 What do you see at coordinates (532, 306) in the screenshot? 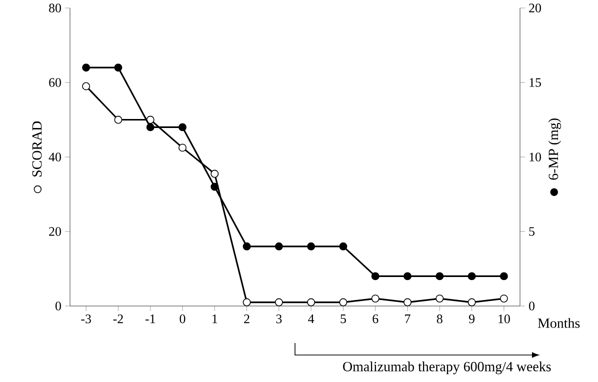
I see `y2-tick-label: 0` at bounding box center [532, 306].